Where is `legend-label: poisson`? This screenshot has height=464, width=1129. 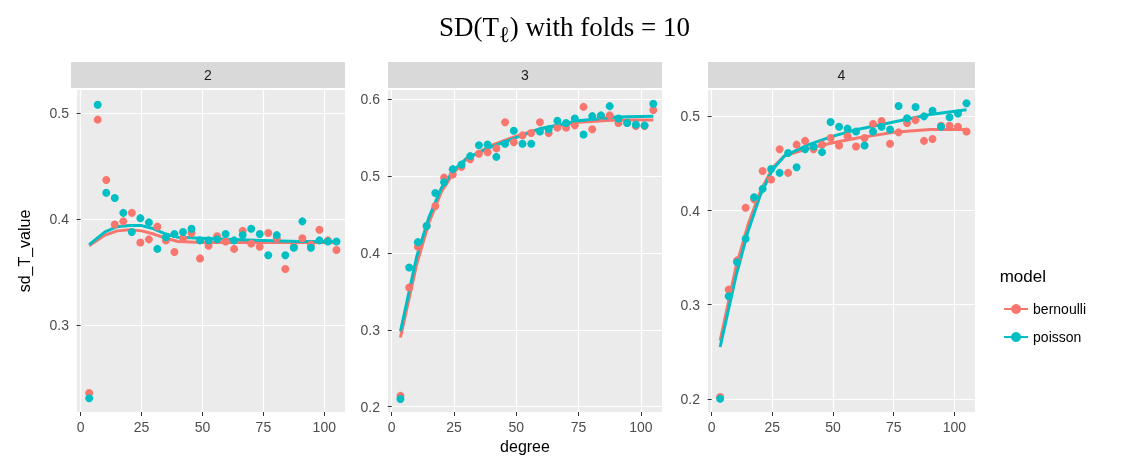
legend-label: poisson is located at coordinates (1057, 337).